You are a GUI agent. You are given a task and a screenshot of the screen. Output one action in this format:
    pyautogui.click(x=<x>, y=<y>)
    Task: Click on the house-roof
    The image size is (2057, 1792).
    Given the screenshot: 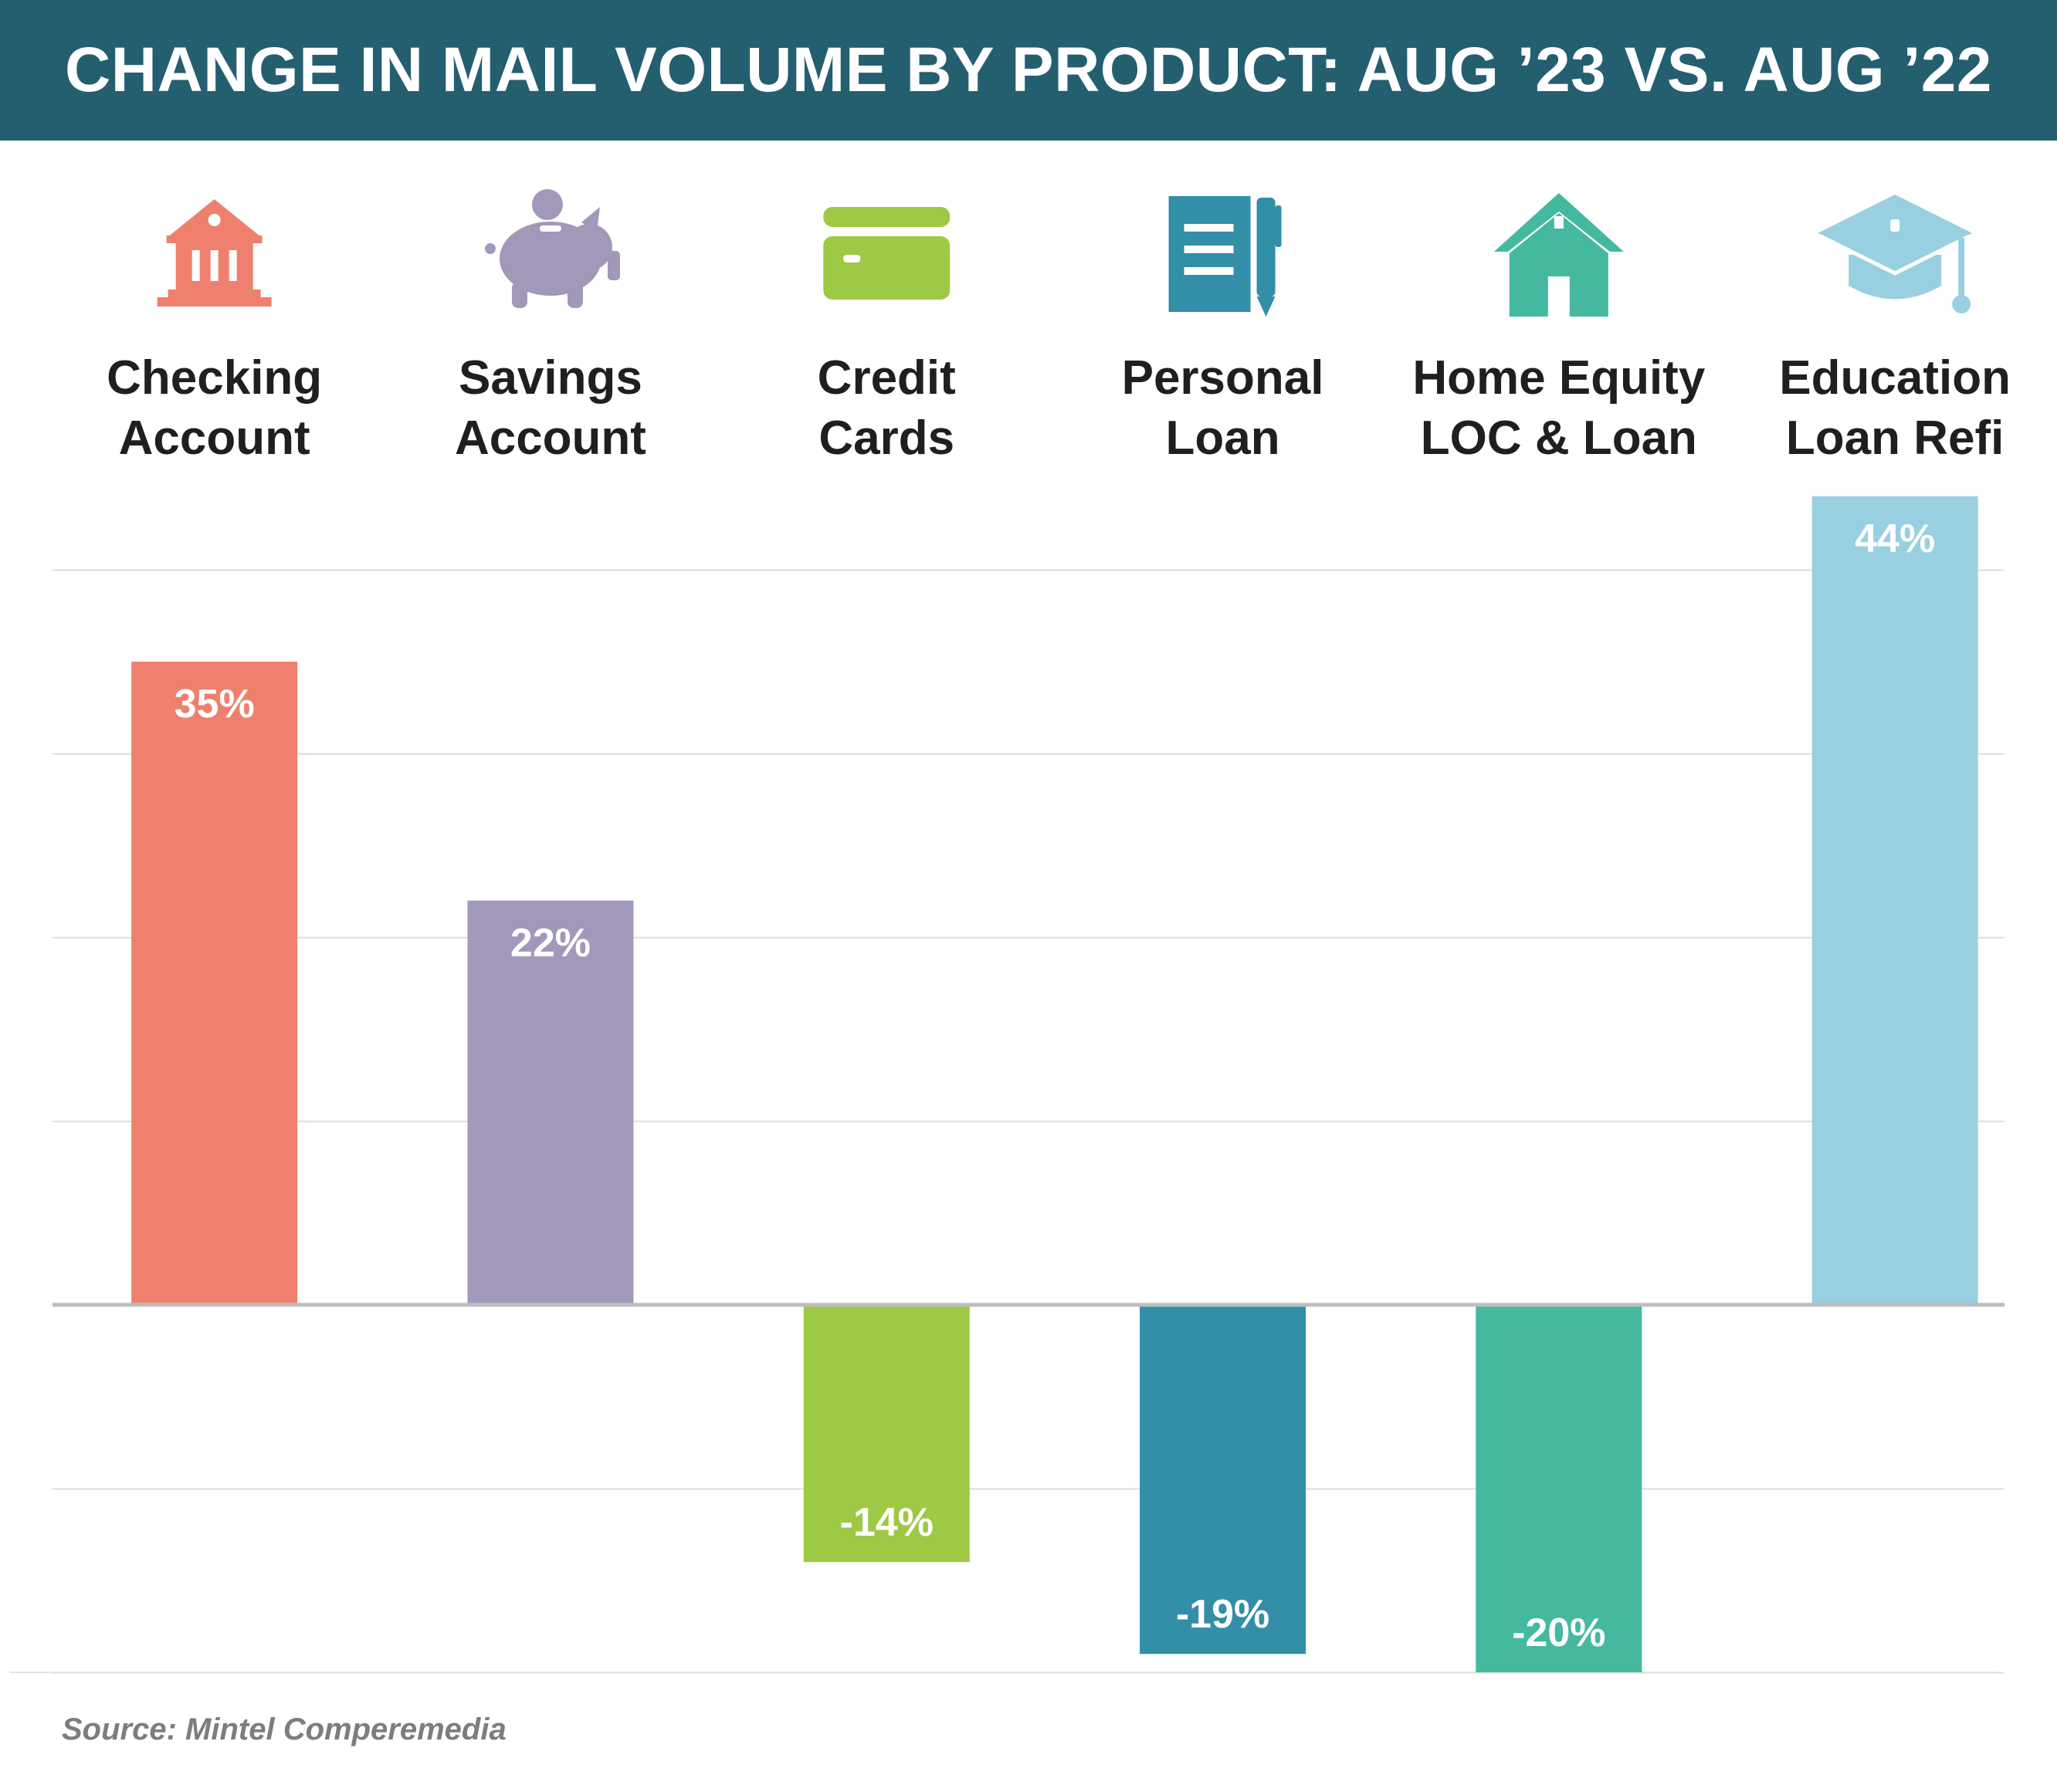 What is the action you would take?
    pyautogui.click(x=1558, y=222)
    